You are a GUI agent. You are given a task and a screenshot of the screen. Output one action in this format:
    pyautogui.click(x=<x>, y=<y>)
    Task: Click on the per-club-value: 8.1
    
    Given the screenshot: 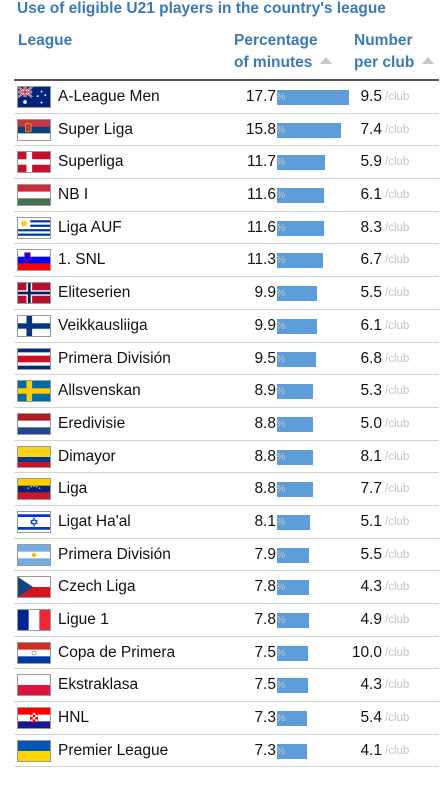 What is the action you would take?
    pyautogui.click(x=371, y=456)
    